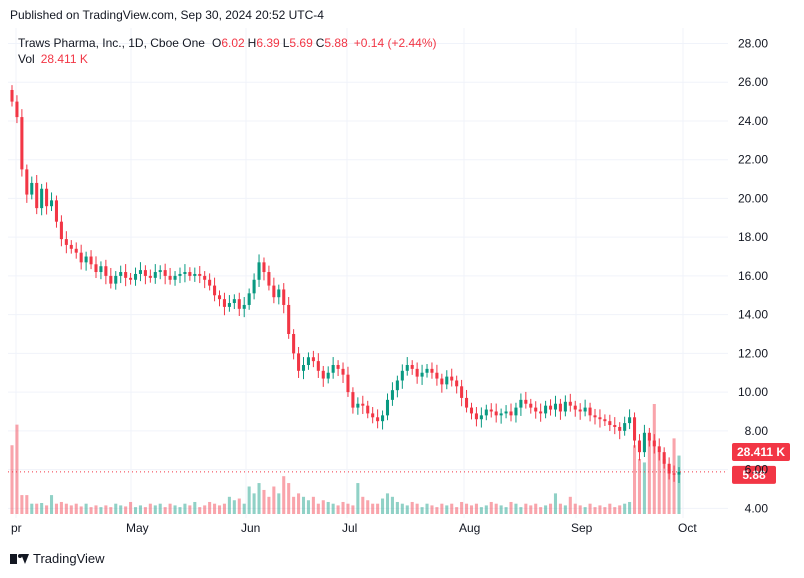 The width and height of the screenshot is (804, 578). I want to click on footer-brand: TradingView, so click(57, 558).